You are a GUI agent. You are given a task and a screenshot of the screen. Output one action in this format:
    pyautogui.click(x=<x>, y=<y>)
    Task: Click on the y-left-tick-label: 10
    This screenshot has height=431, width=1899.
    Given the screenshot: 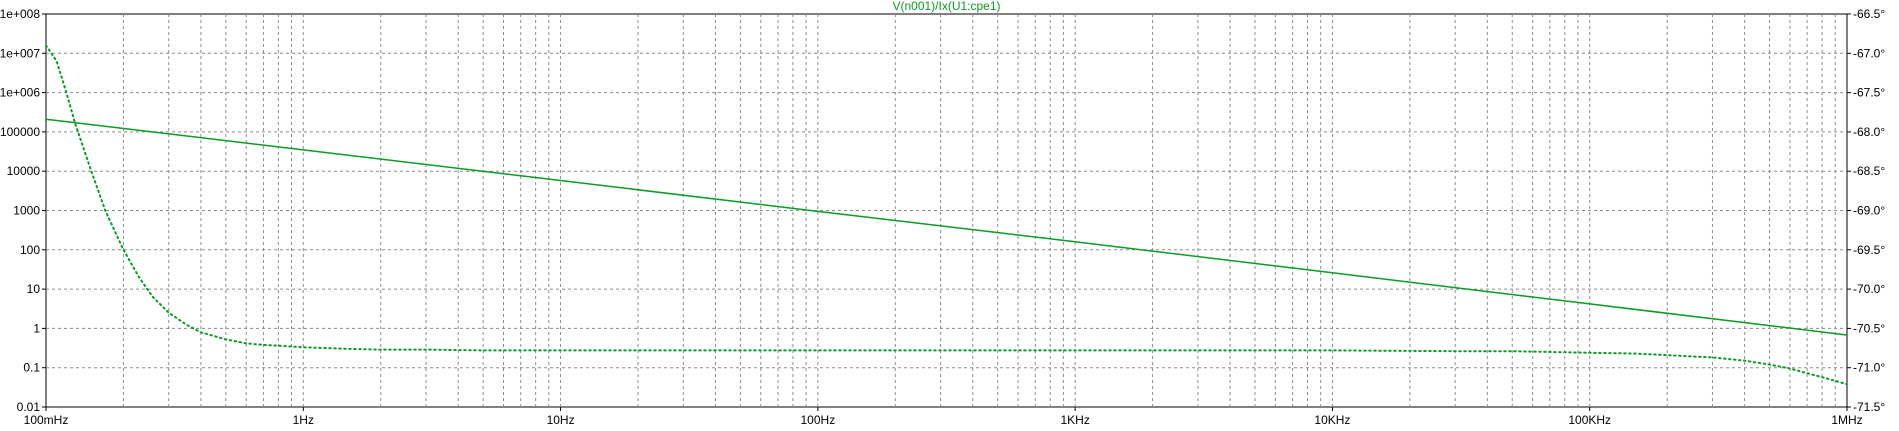 What is the action you would take?
    pyautogui.click(x=34, y=289)
    